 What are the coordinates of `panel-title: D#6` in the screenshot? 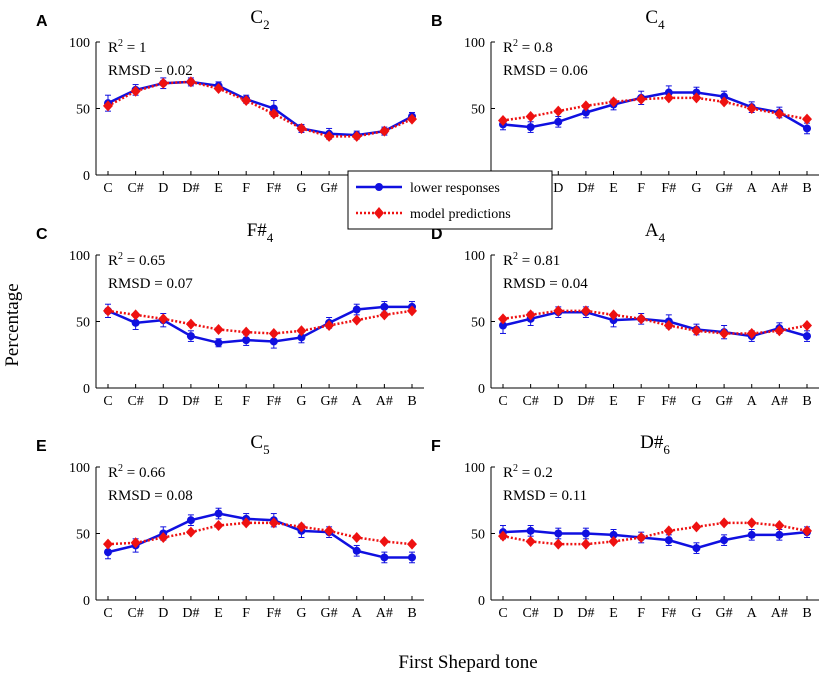 It's located at (655, 444).